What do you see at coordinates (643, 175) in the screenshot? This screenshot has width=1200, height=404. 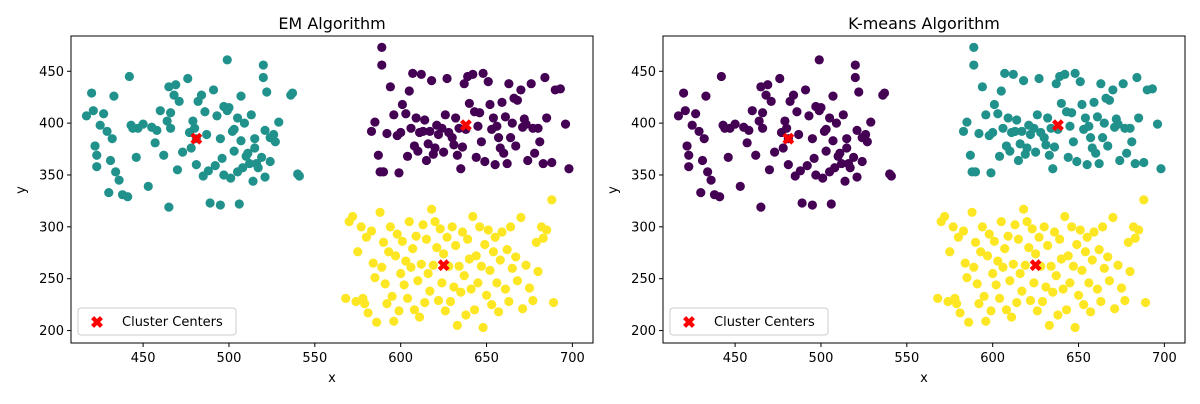 I see `y-tick-label: 350` at bounding box center [643, 175].